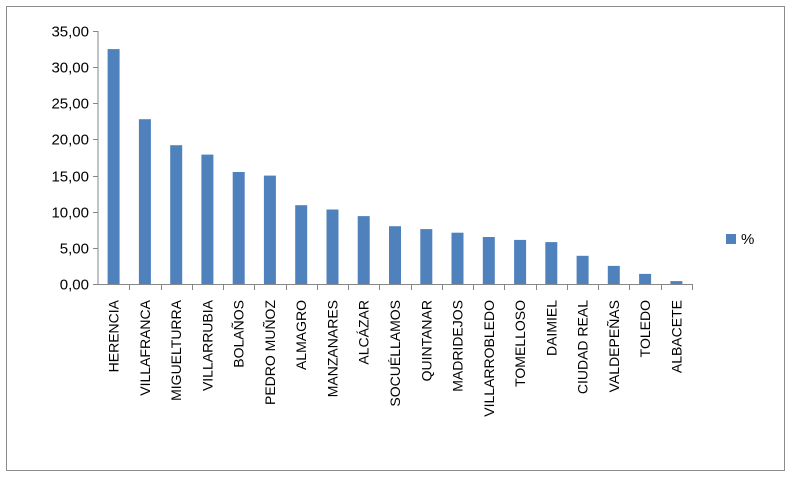 The width and height of the screenshot is (793, 481). I want to click on x-tick-label: MADRIDEJOS, so click(458, 346).